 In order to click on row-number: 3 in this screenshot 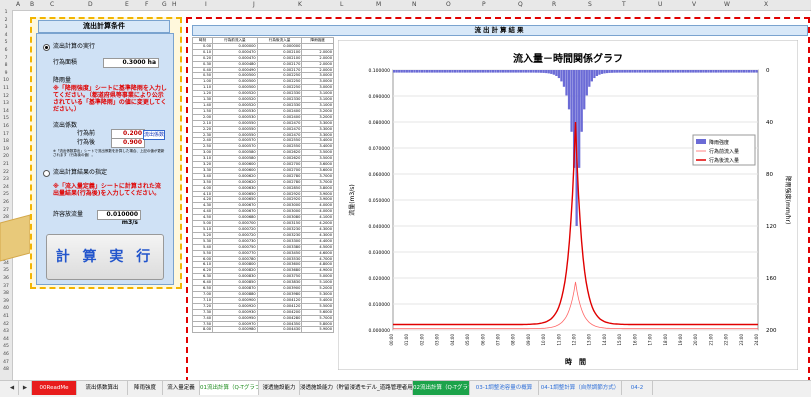, I will do `click(6, 28)`.